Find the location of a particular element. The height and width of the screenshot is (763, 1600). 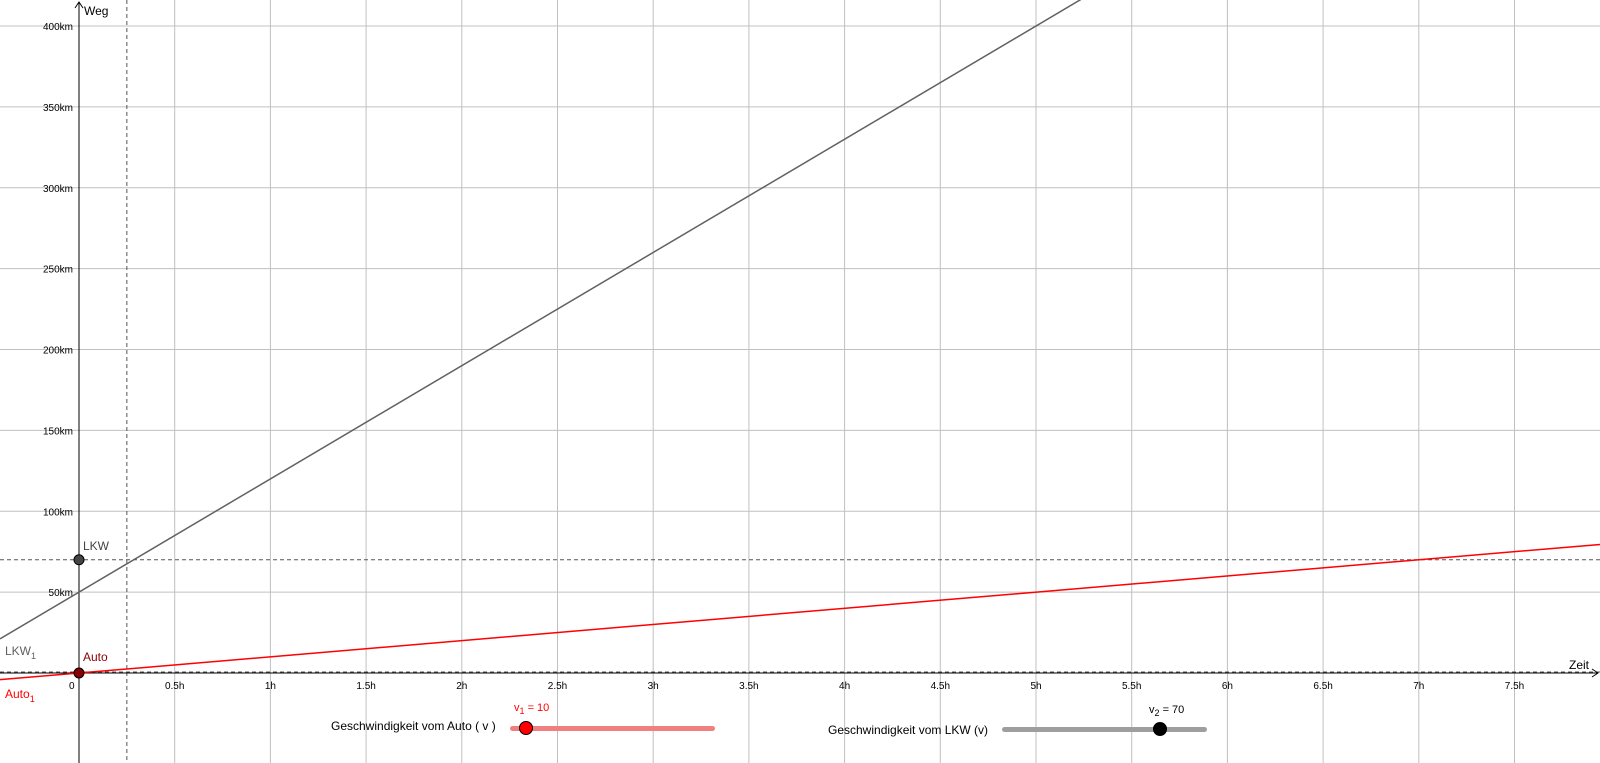

x-tick-label: 6.5h is located at coordinates (1322, 686).